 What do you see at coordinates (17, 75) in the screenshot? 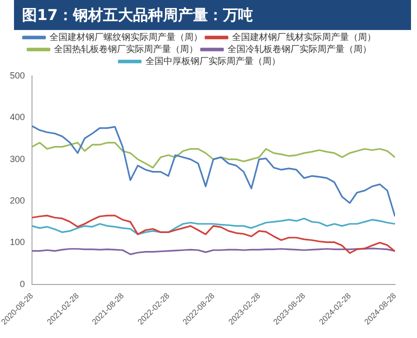
I see `y-tick-label: 500` at bounding box center [17, 75].